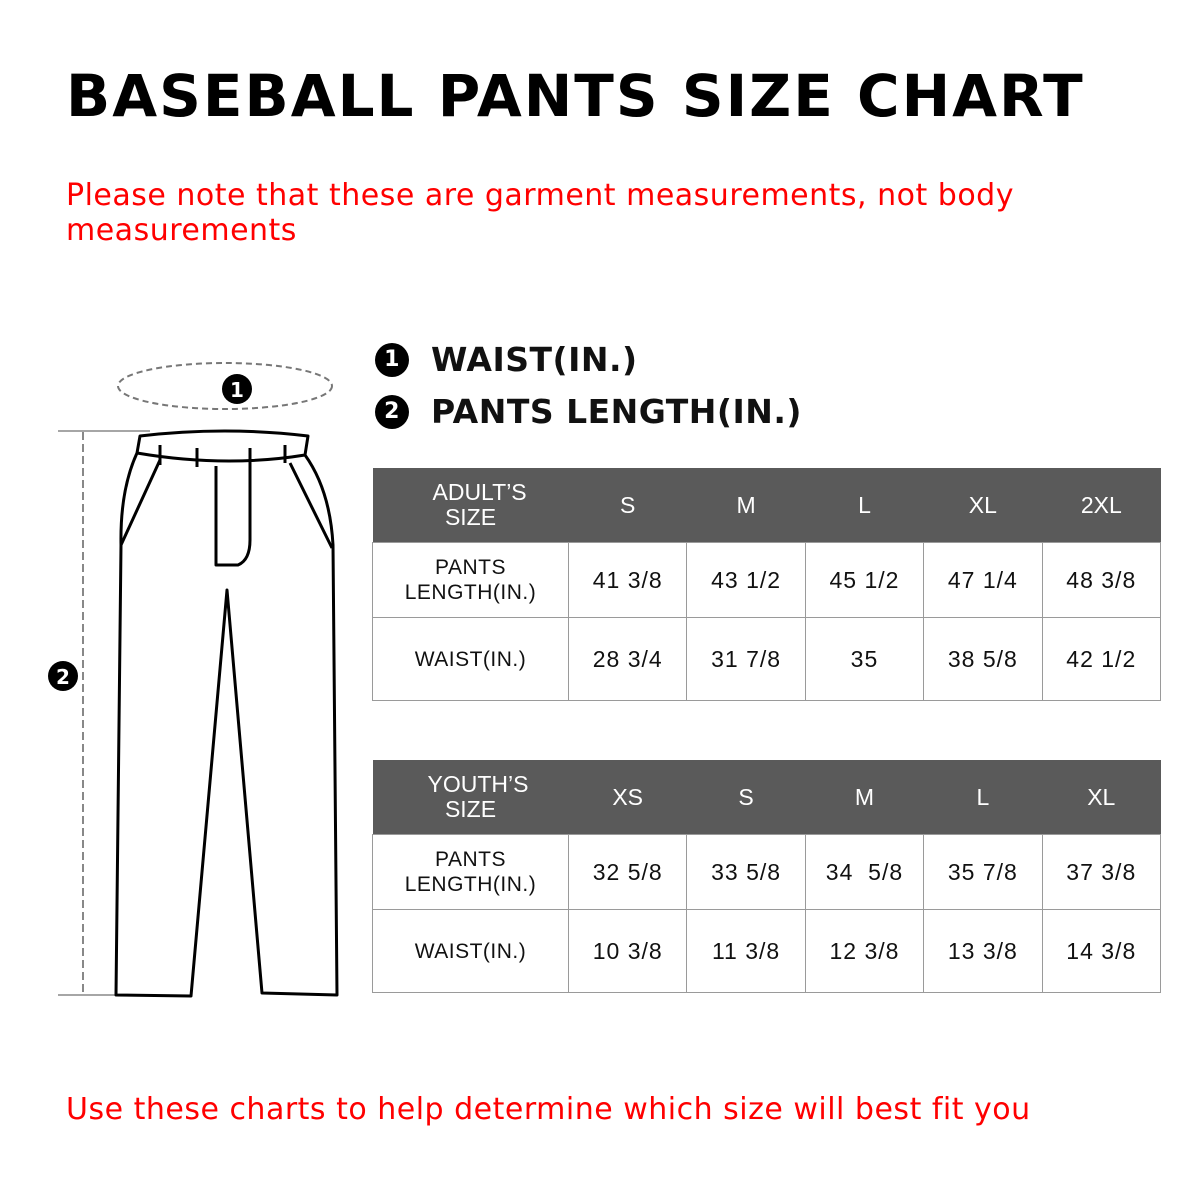 Image resolution: width=1200 pixels, height=1200 pixels. What do you see at coordinates (1101, 951) in the screenshot?
I see `value-cell: 14 3/8` at bounding box center [1101, 951].